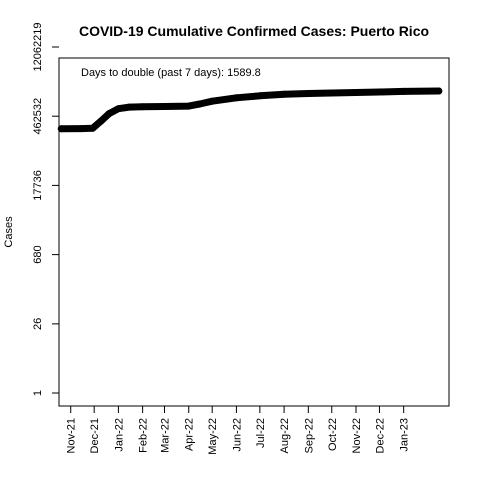  Describe the element at coordinates (95, 435) in the screenshot. I see `x-tick-label: Dec-21` at that location.